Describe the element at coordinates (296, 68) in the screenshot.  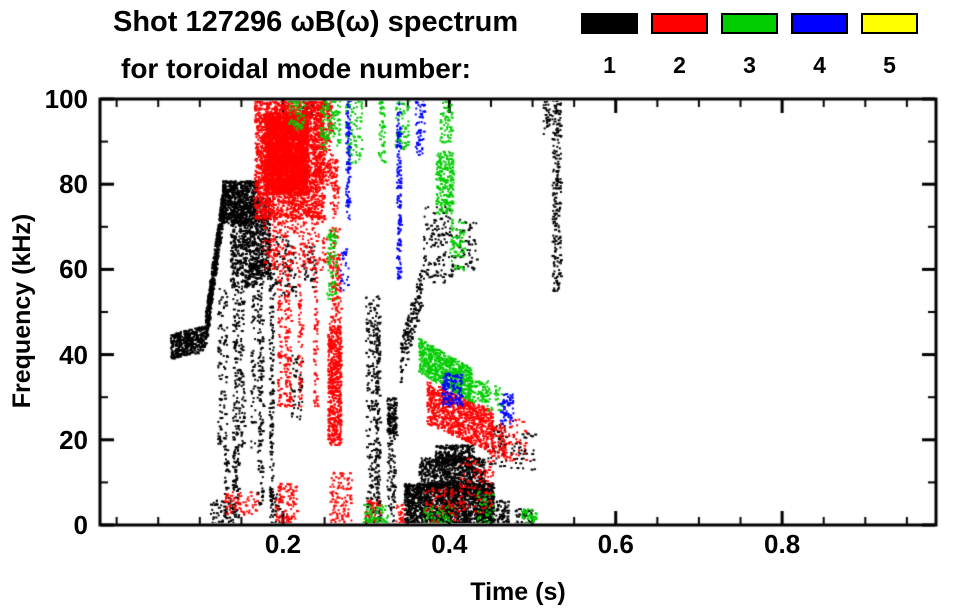
I see `chart-subtitle: for toroidal mode number:` at that location.